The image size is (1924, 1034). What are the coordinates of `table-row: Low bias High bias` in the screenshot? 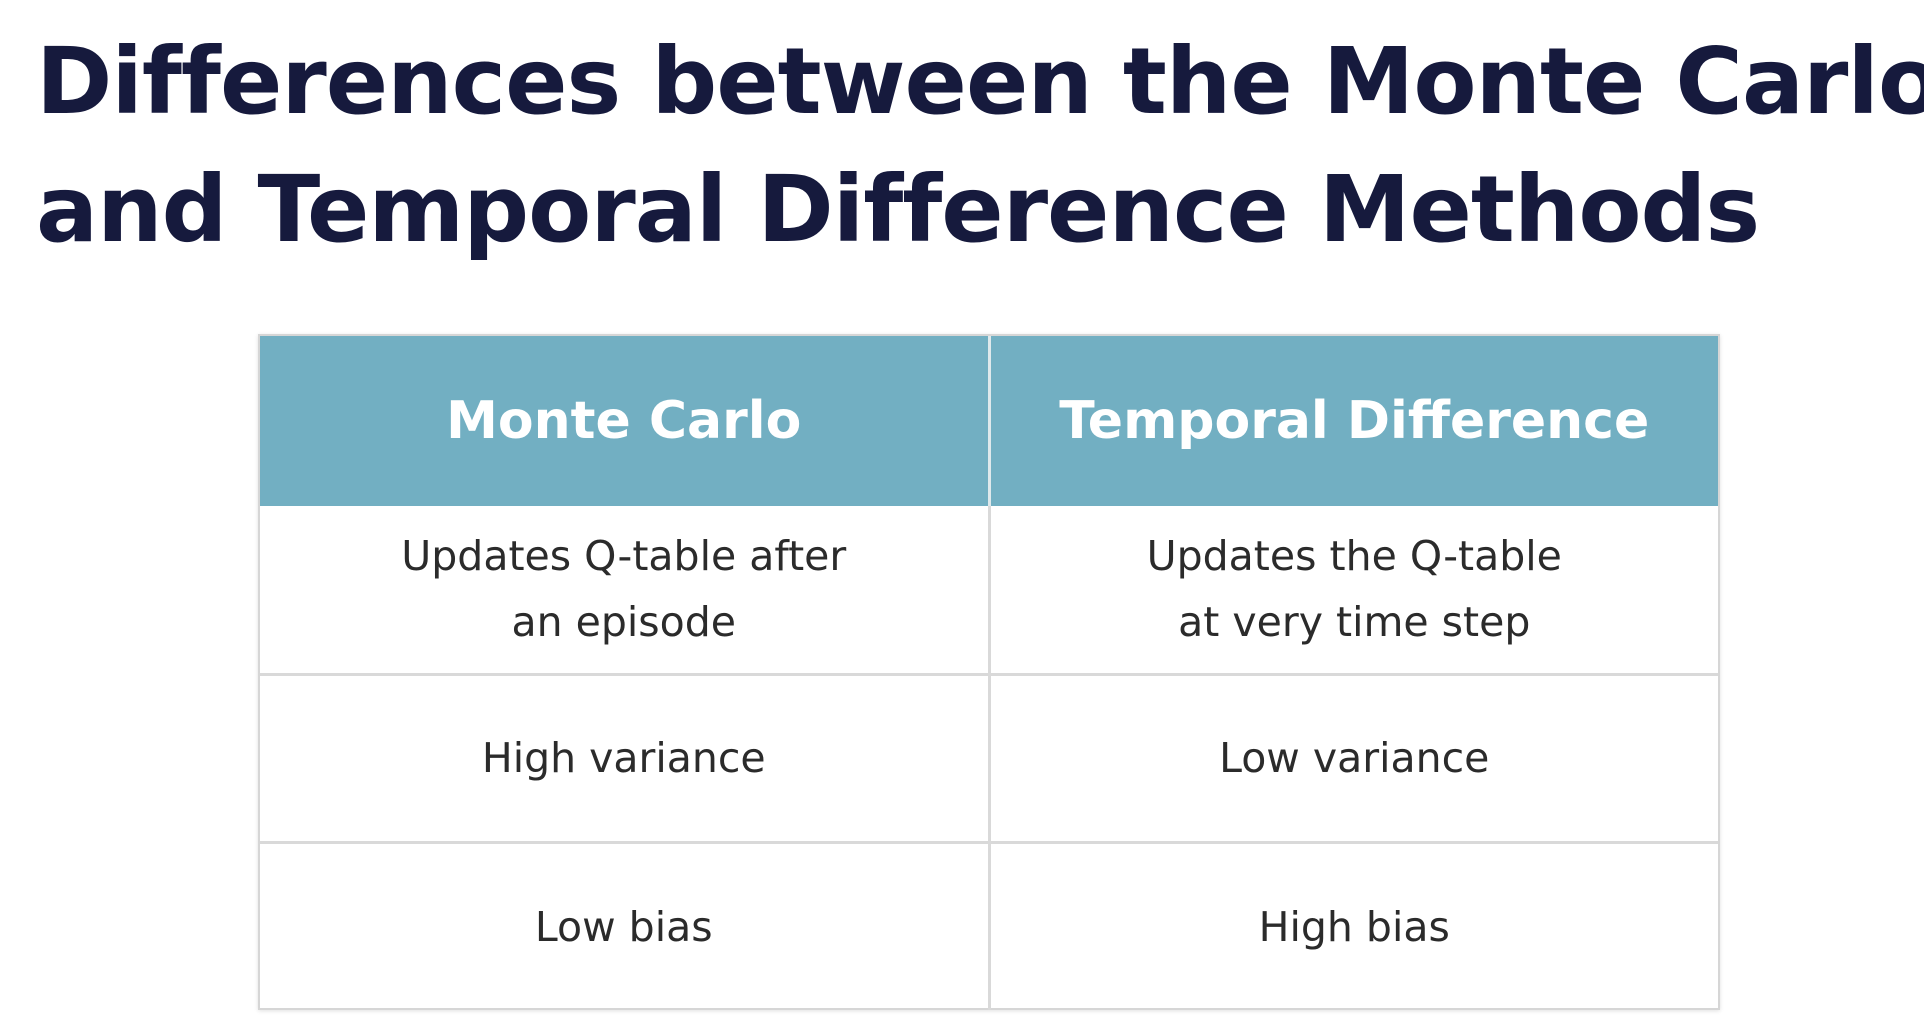 It's located at (989, 925).